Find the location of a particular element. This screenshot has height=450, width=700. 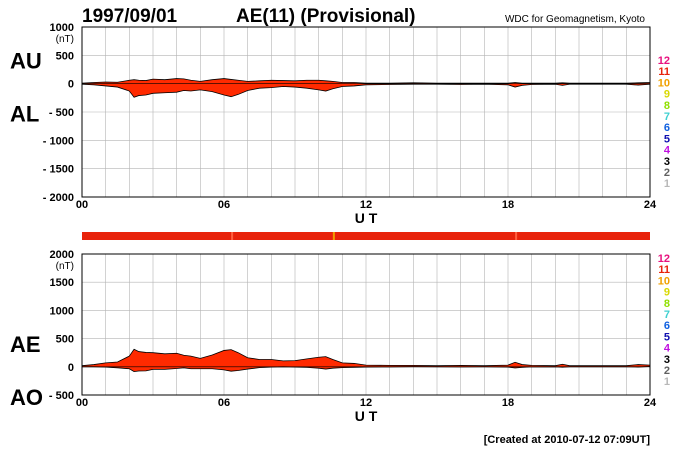

y-tick-label: 1500 is located at coordinates (62, 283).